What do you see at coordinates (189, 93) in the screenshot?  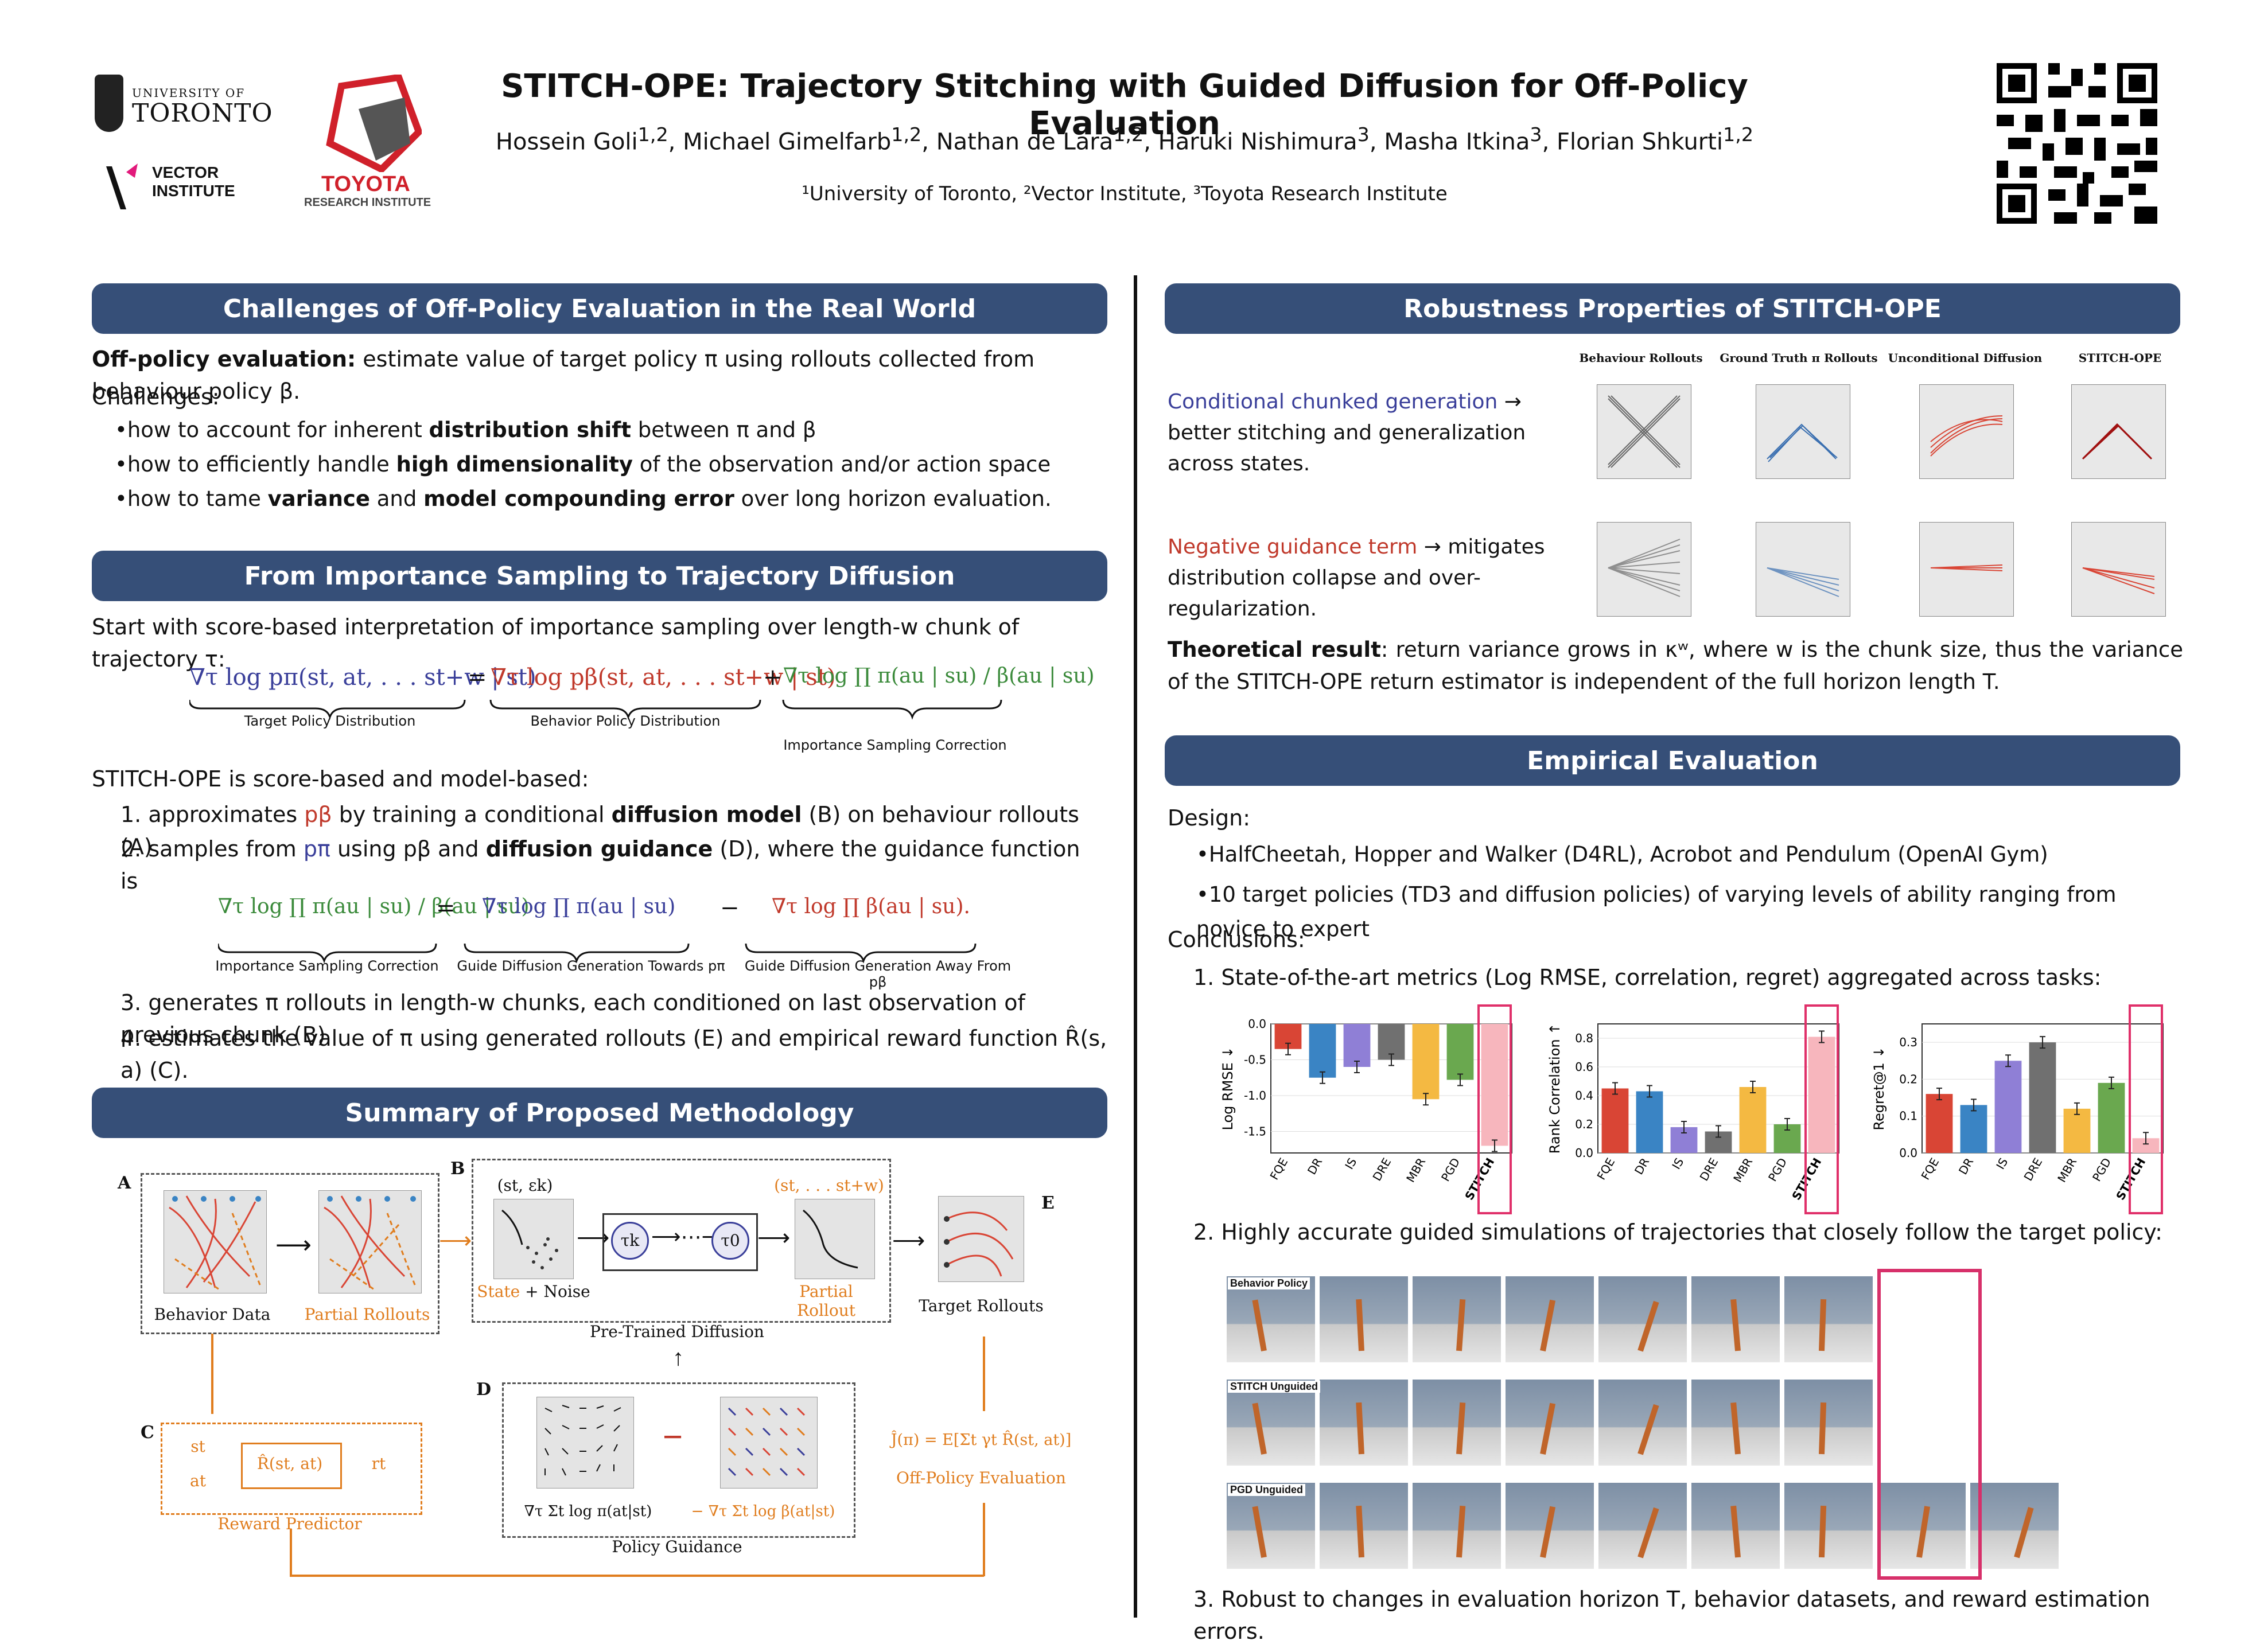 I see `uoft-logo-small: UNIVERSITY OF` at bounding box center [189, 93].